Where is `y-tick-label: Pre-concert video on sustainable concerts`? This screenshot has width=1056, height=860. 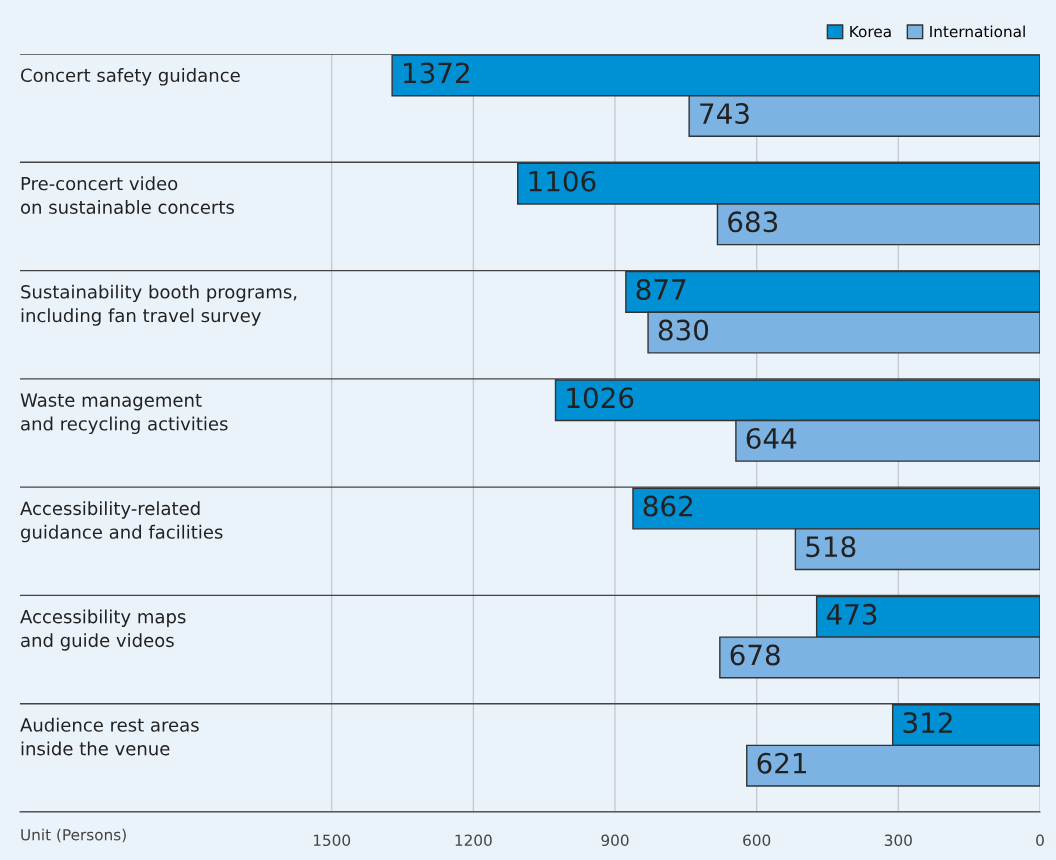
y-tick-label: Pre-concert video on sustainable concerts is located at coordinates (127, 195).